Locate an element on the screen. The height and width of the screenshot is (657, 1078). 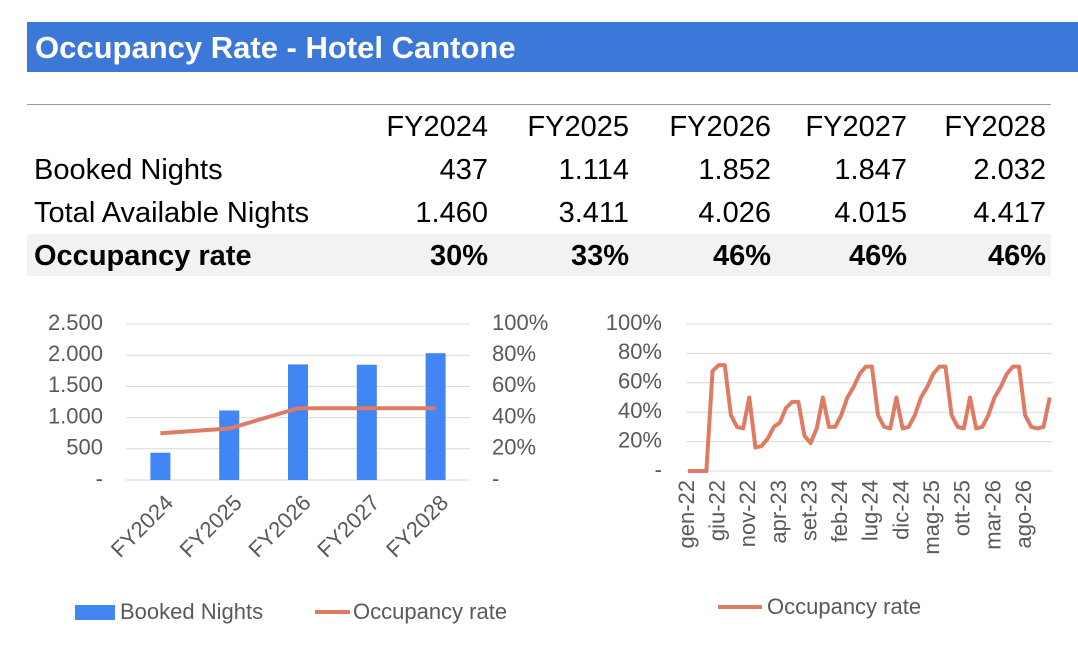
table-cell: 1.460 is located at coordinates (451, 213).